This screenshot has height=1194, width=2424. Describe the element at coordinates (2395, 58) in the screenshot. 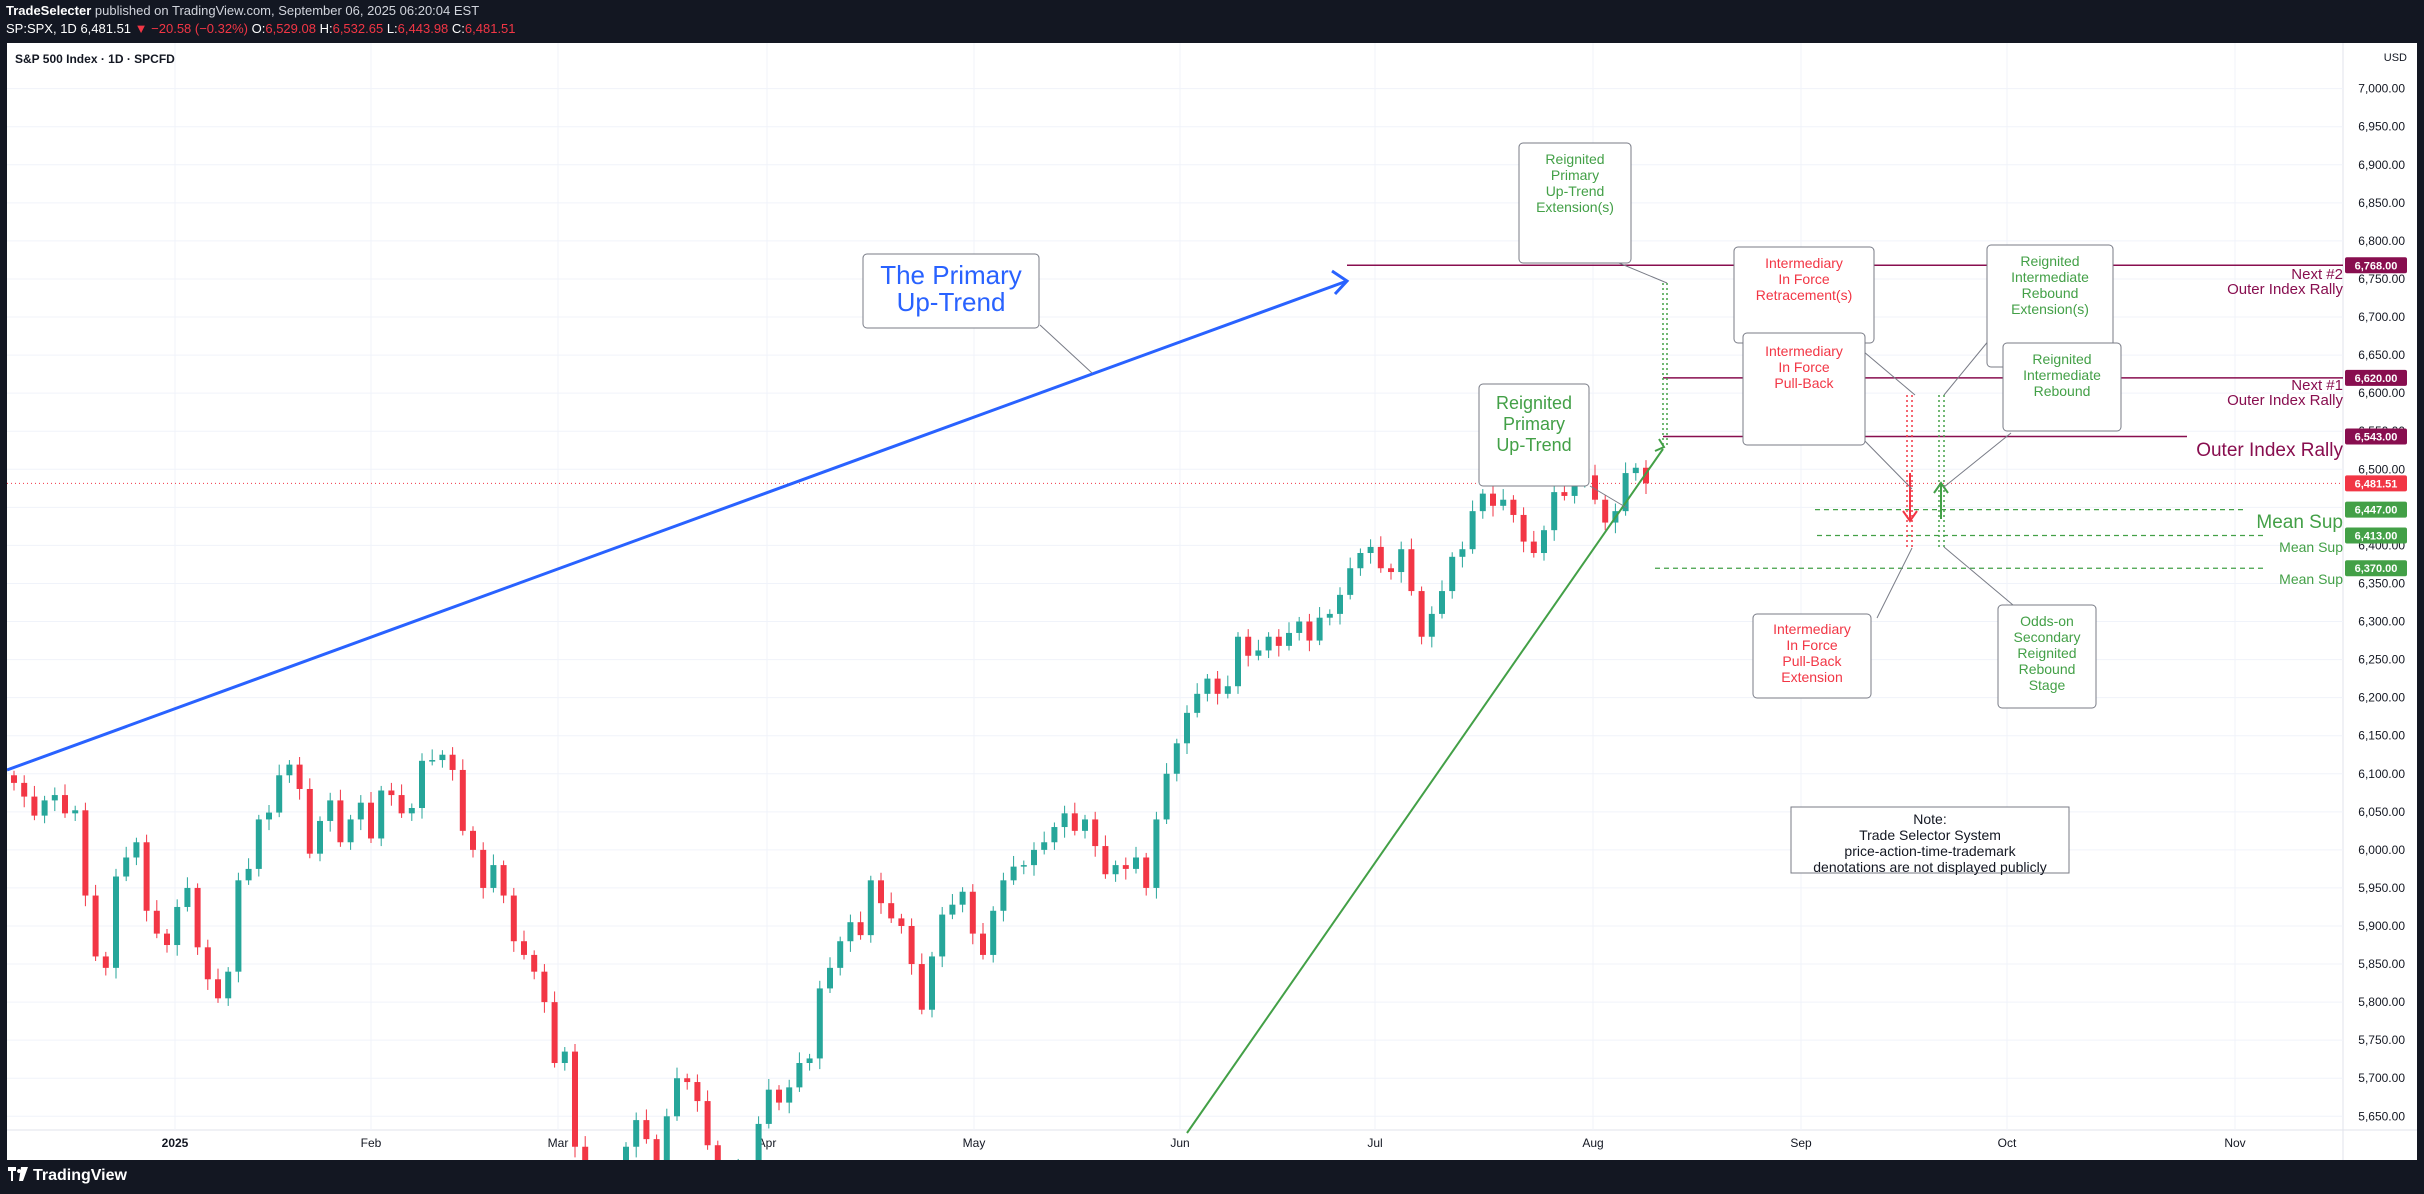

I see `currency-label: USD` at that location.